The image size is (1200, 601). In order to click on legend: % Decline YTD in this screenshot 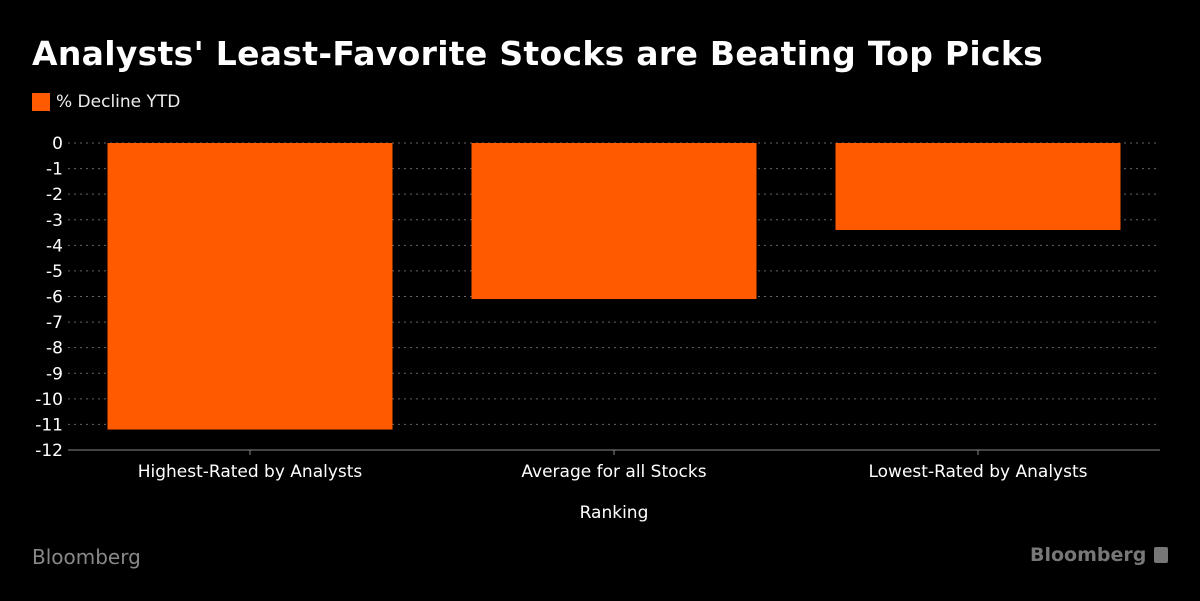, I will do `click(106, 102)`.